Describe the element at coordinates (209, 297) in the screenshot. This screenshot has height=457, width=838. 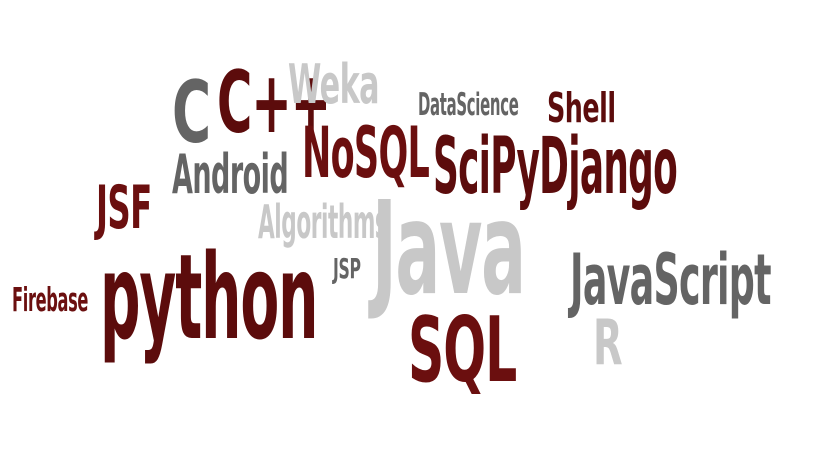
I see `word-python: python` at that location.